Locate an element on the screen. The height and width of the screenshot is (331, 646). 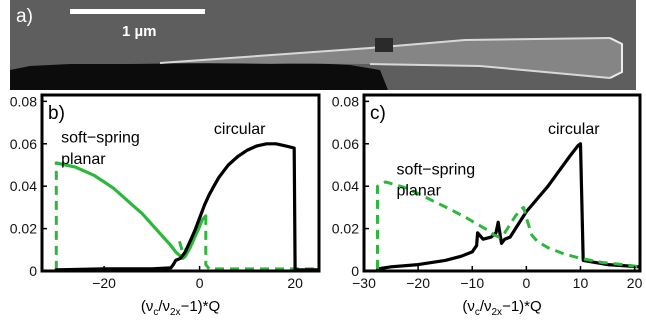
scale-bar-label: 1 µm is located at coordinates (139, 31).